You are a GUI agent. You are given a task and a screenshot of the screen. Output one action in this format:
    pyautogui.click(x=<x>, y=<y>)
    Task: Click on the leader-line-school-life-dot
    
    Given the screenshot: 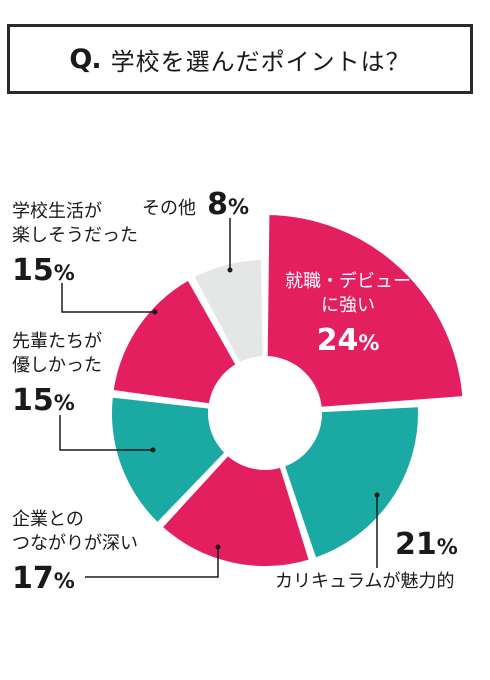 What is the action you would take?
    pyautogui.click(x=155, y=312)
    